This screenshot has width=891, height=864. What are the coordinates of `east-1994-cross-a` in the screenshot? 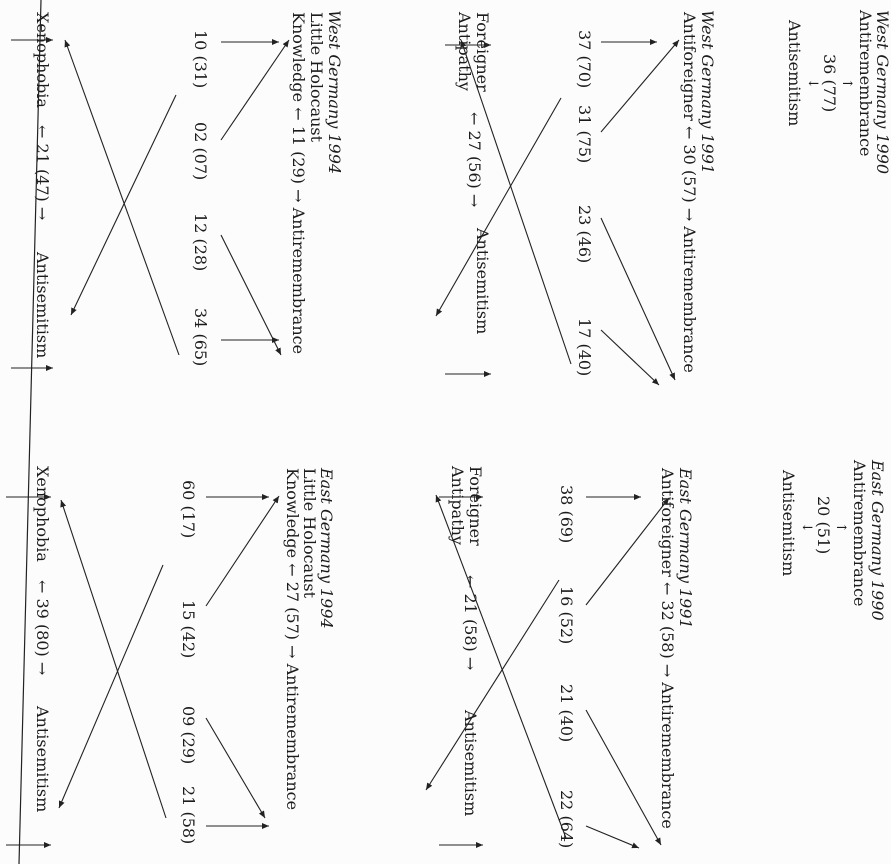 It's located at (111, 686).